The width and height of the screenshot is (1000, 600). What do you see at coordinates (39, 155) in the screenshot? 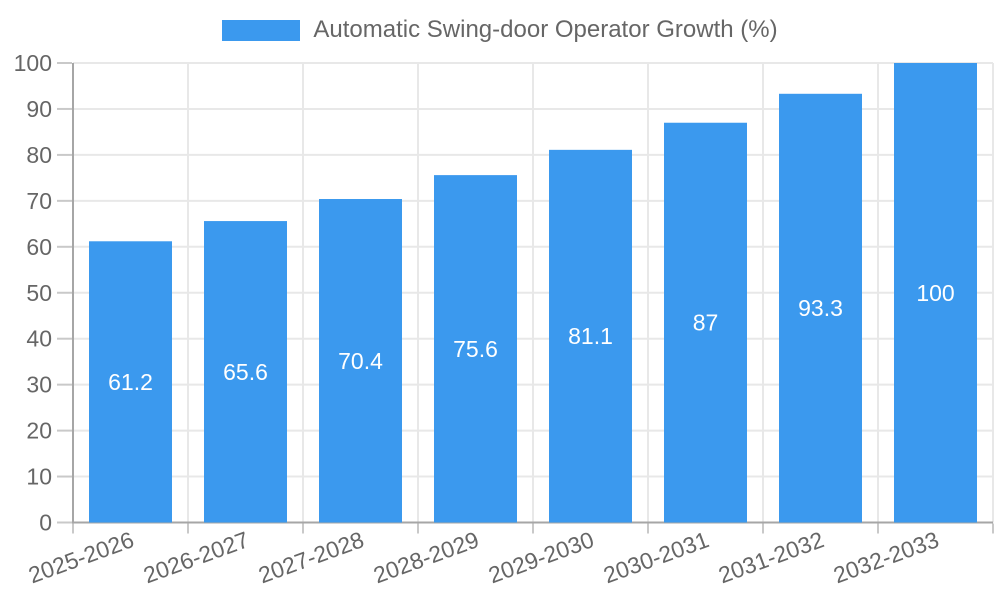
I see `y-axis-tick-label: 80` at bounding box center [39, 155].